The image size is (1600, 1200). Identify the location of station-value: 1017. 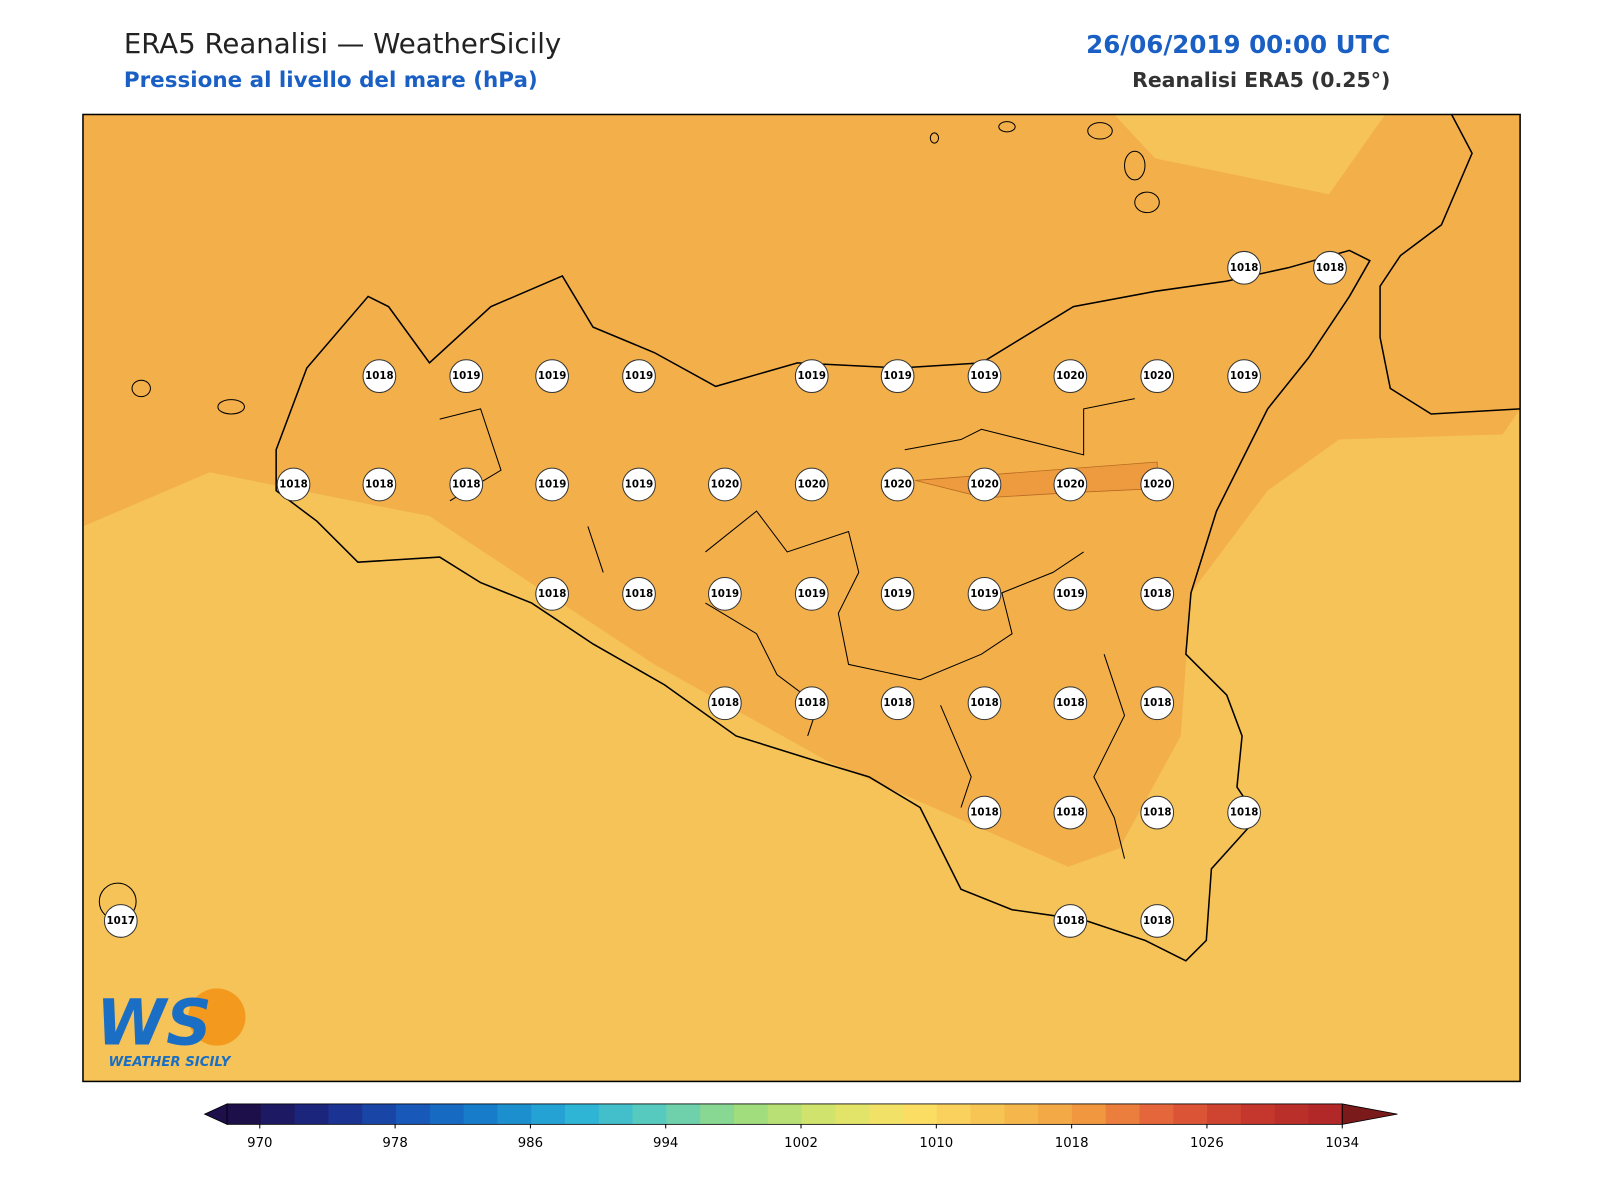
(121, 921).